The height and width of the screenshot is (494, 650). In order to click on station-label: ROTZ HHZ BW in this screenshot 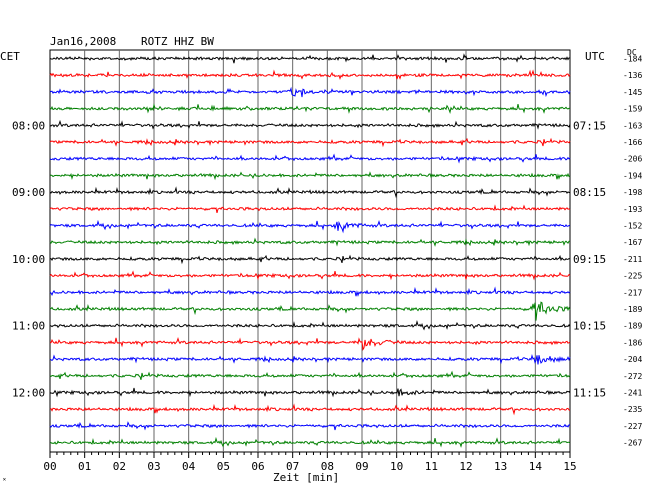, I will do `click(177, 41)`.